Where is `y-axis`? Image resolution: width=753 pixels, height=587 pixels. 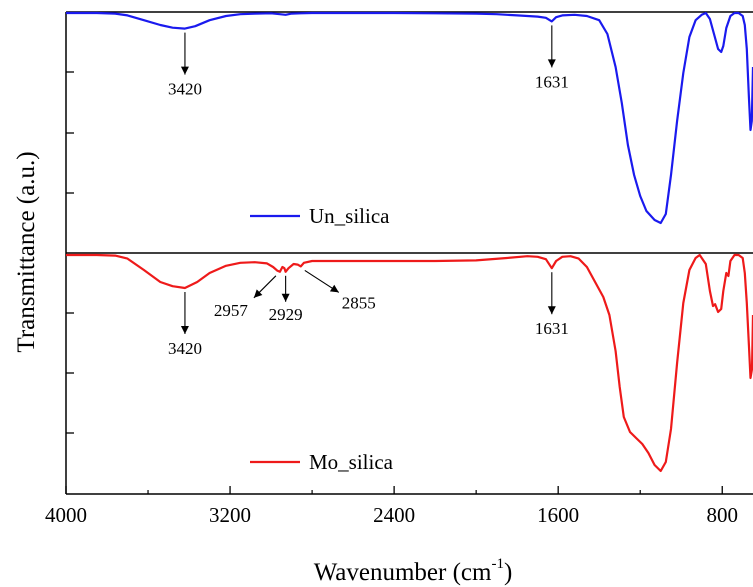 y-axis is located at coordinates (70, 252).